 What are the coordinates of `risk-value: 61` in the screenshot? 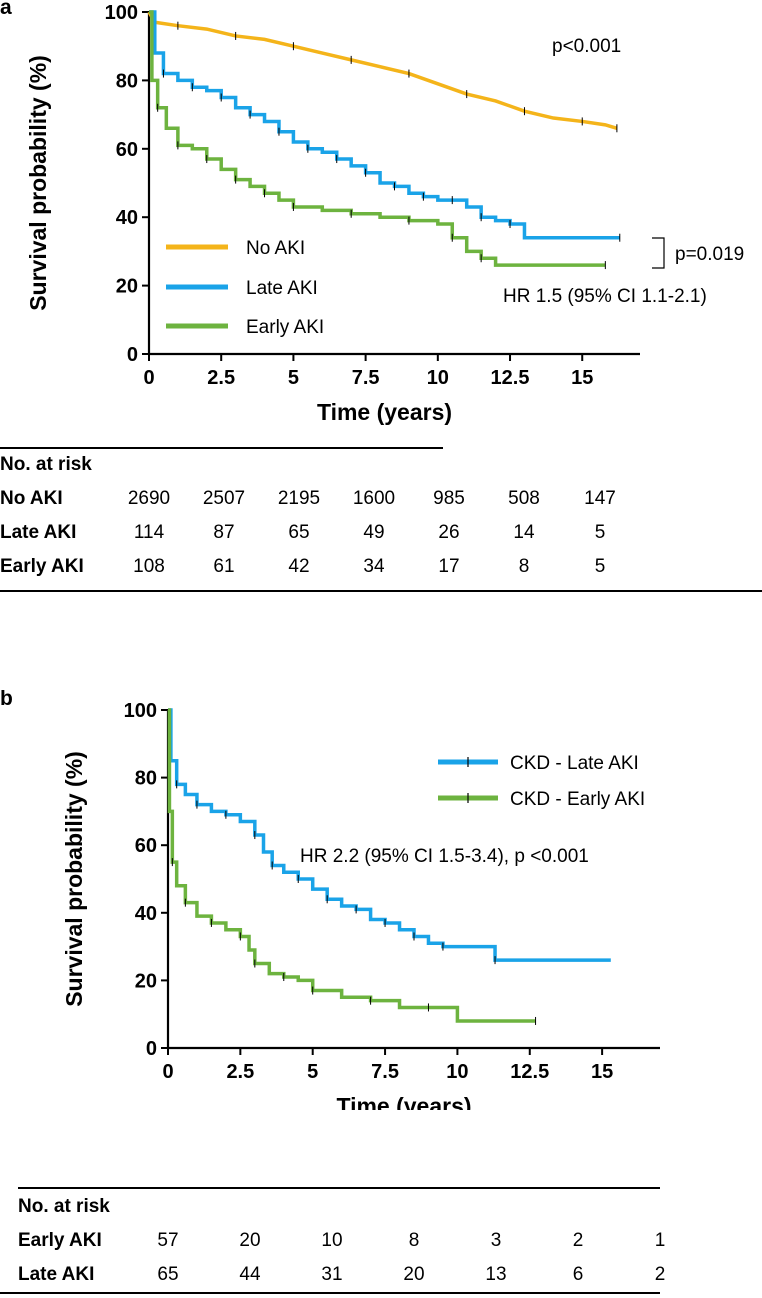 It's located at (224, 566).